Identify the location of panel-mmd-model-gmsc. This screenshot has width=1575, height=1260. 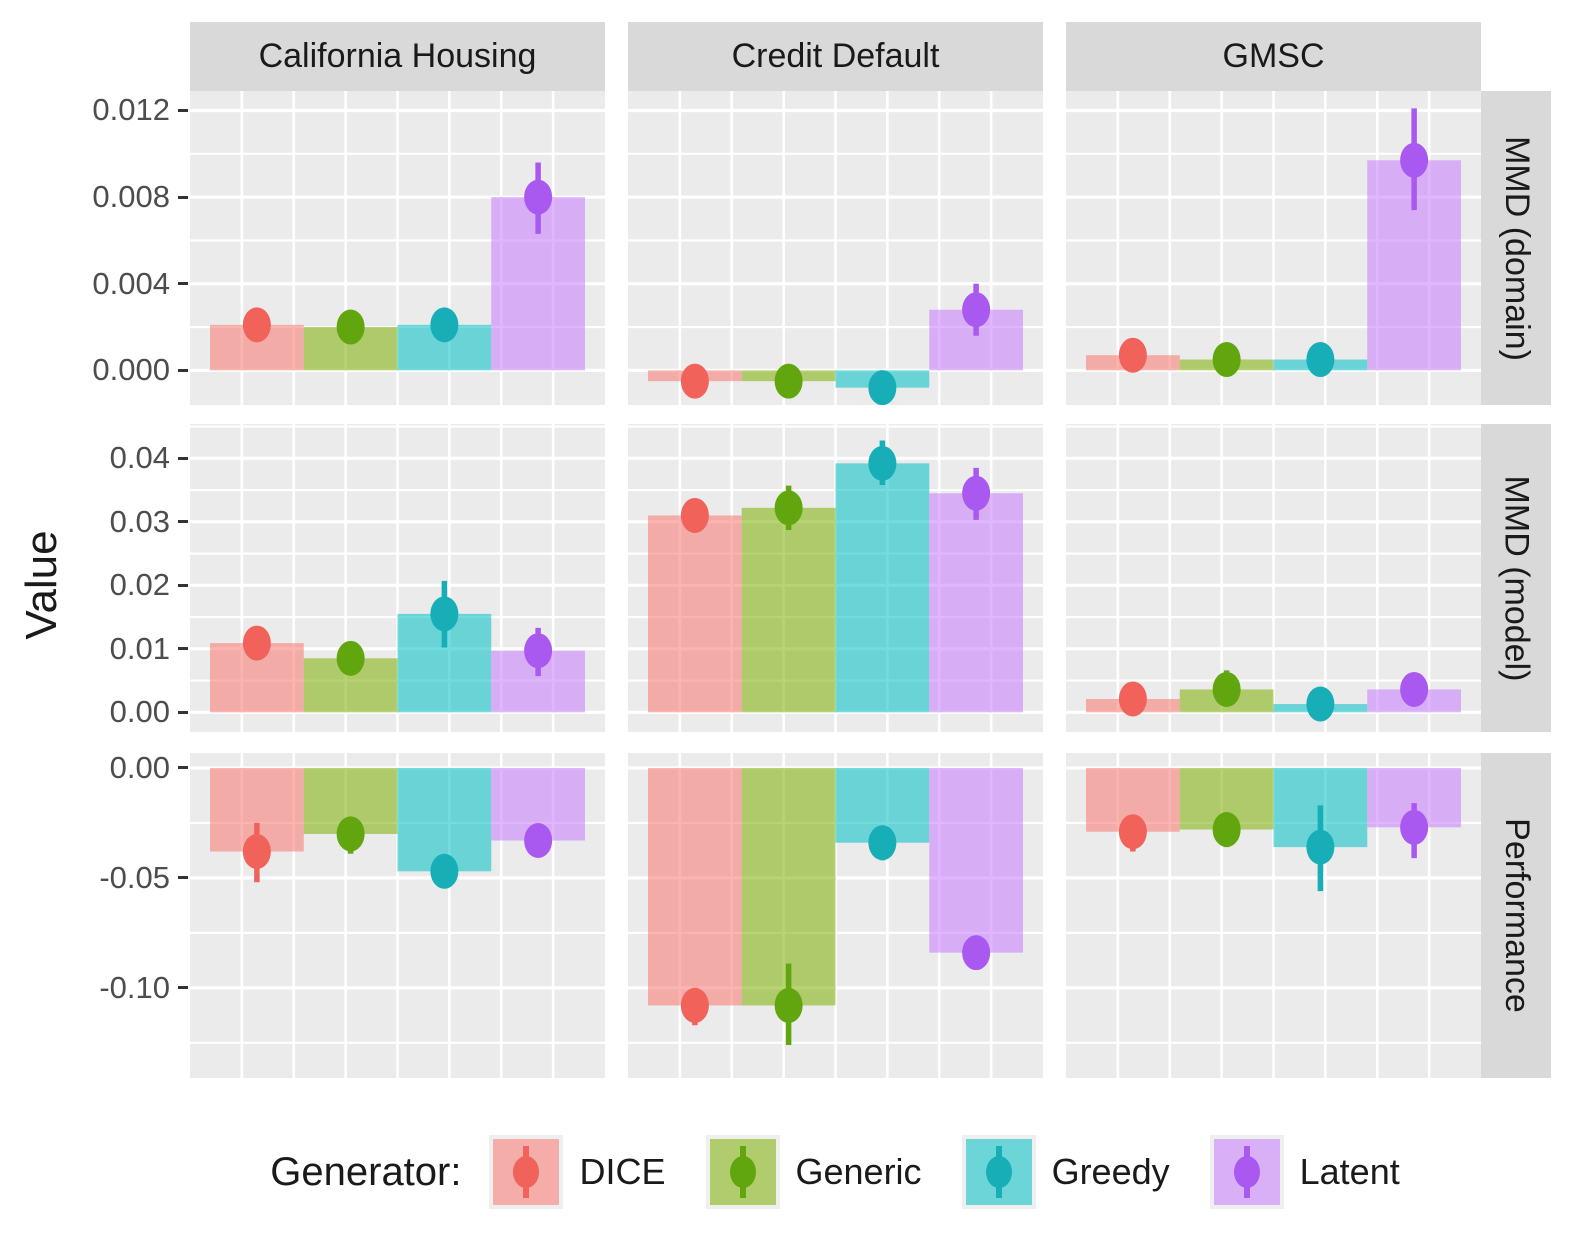
(1273, 580).